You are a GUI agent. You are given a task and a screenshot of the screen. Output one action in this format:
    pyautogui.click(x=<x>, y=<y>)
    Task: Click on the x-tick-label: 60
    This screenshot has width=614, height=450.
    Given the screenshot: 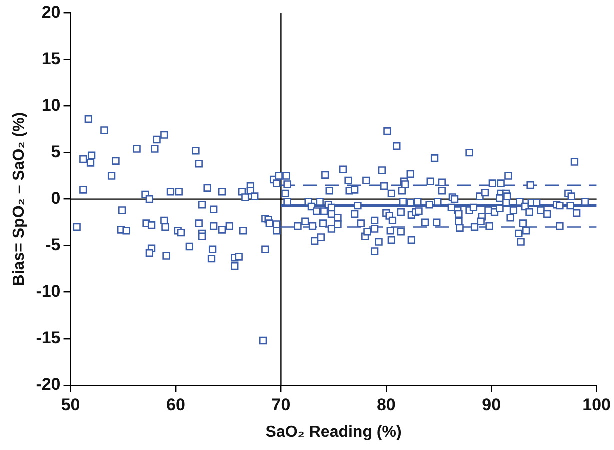 What is the action you would take?
    pyautogui.click(x=176, y=404)
    